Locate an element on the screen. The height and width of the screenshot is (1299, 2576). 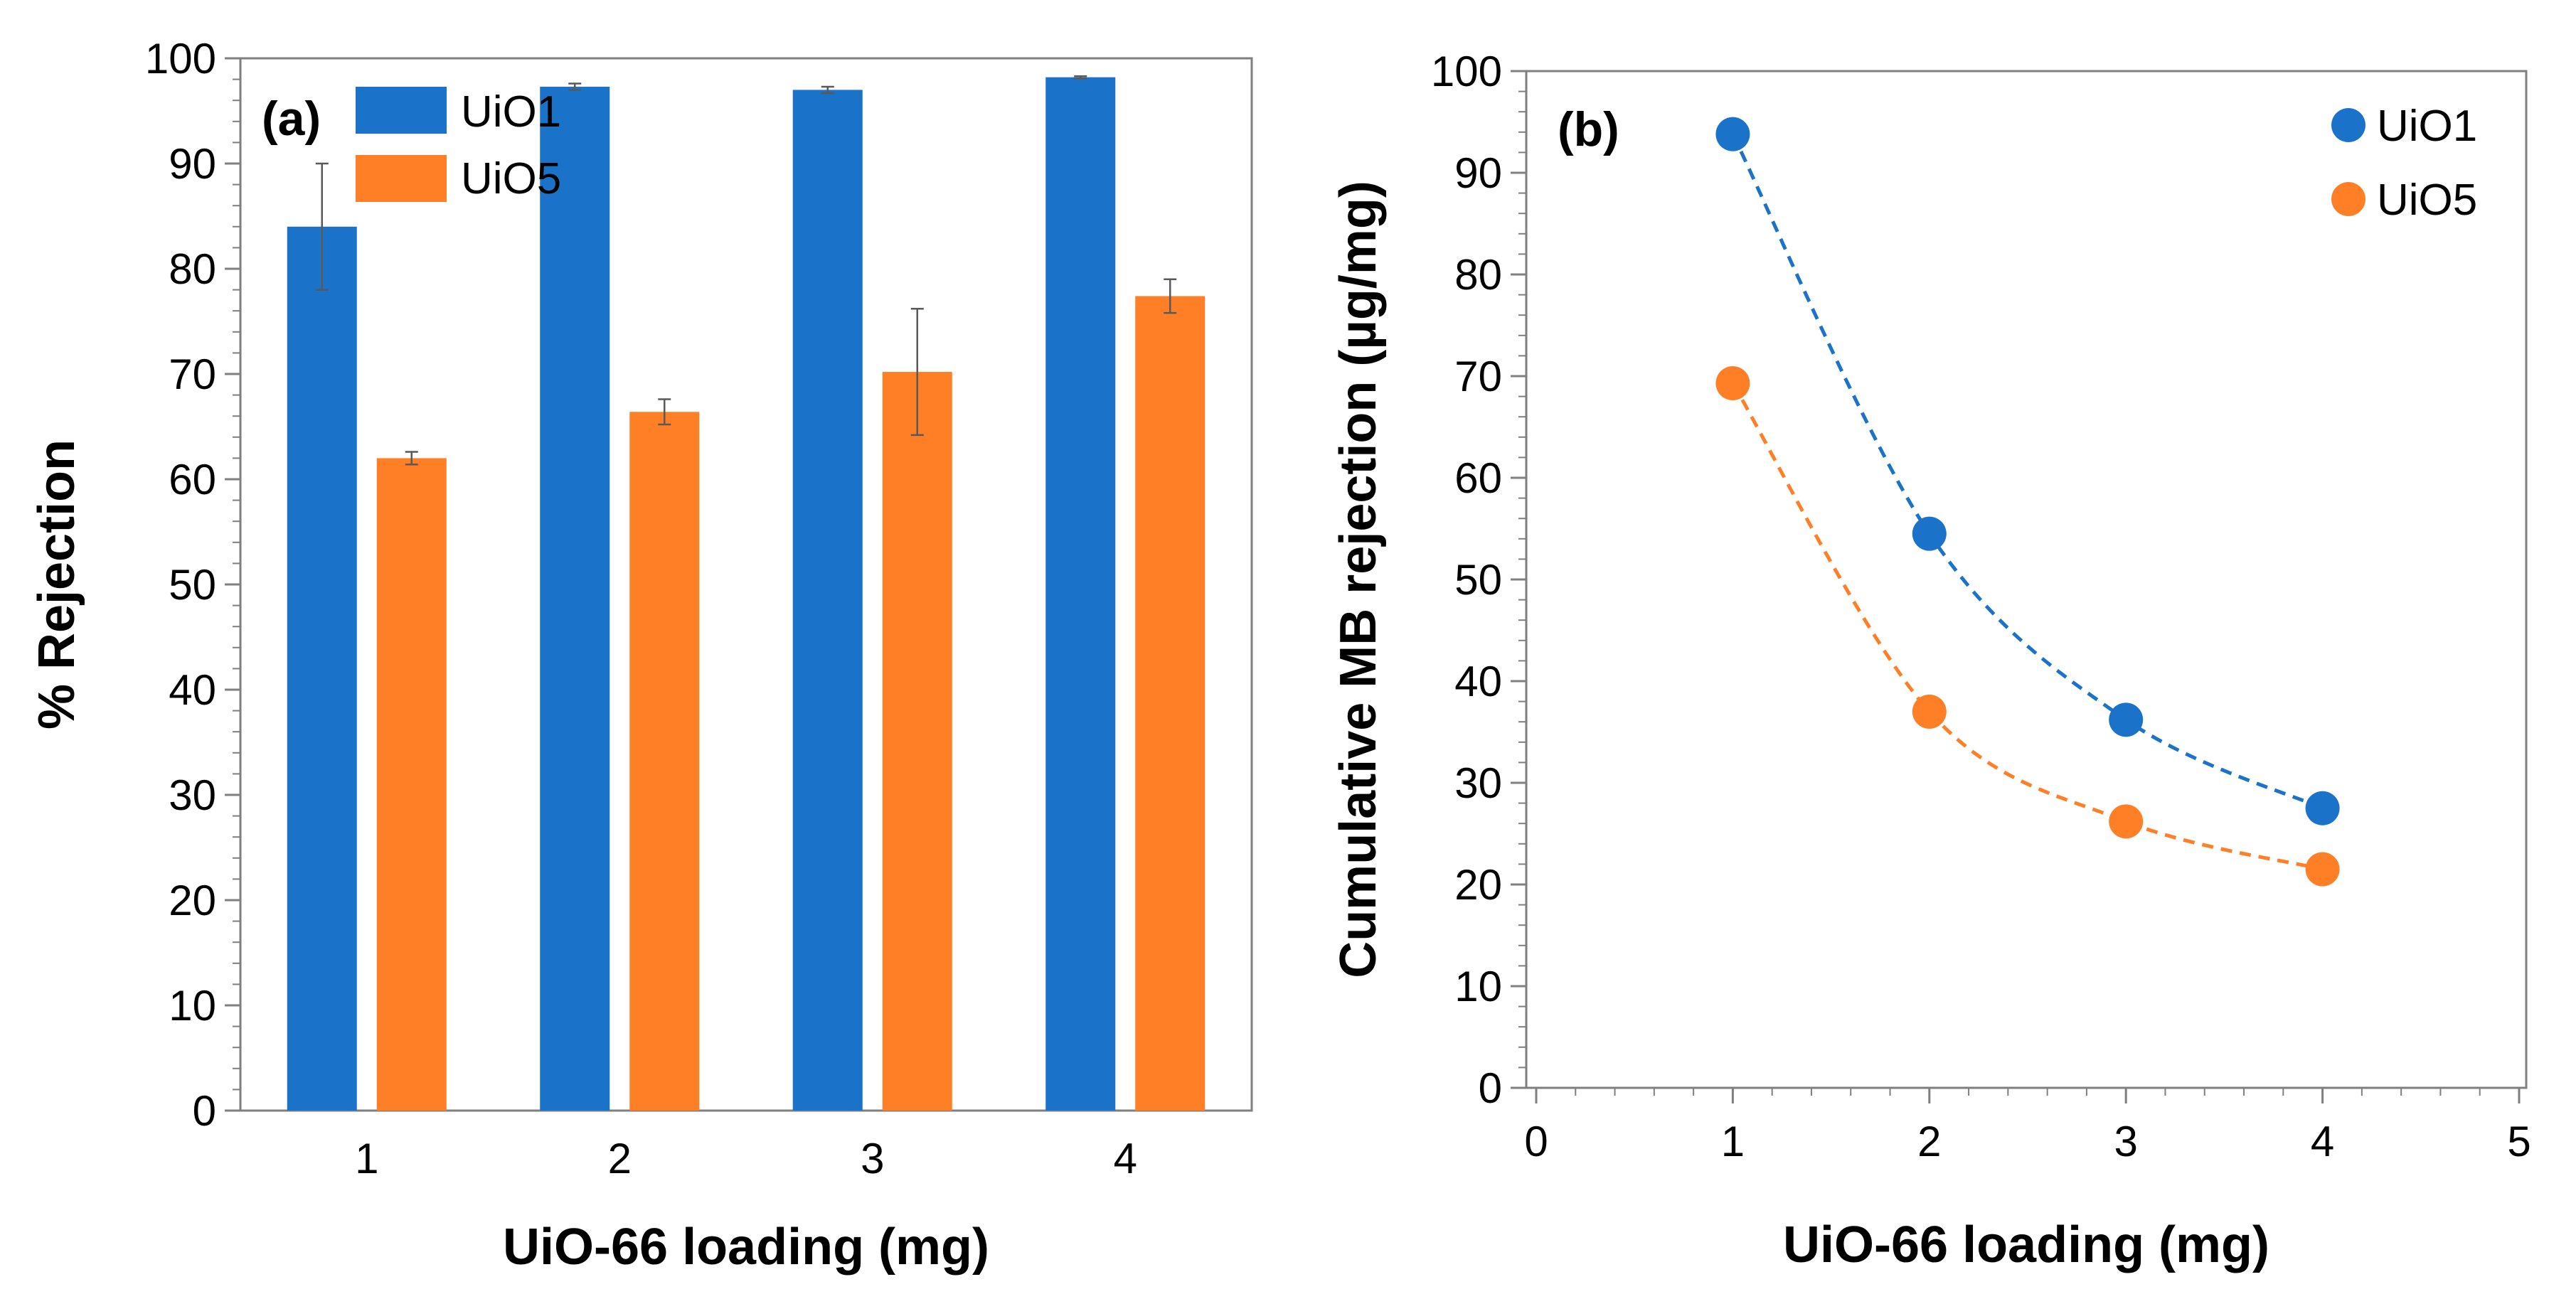
legend-swatch-uio5 is located at coordinates (401, 178).